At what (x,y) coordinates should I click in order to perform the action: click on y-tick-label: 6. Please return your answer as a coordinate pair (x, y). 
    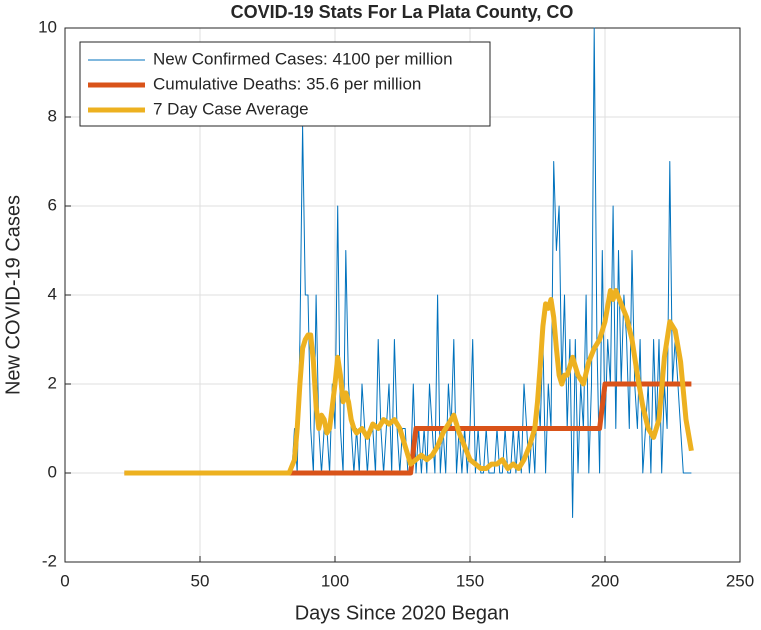
    Looking at the image, I should click on (52, 204).